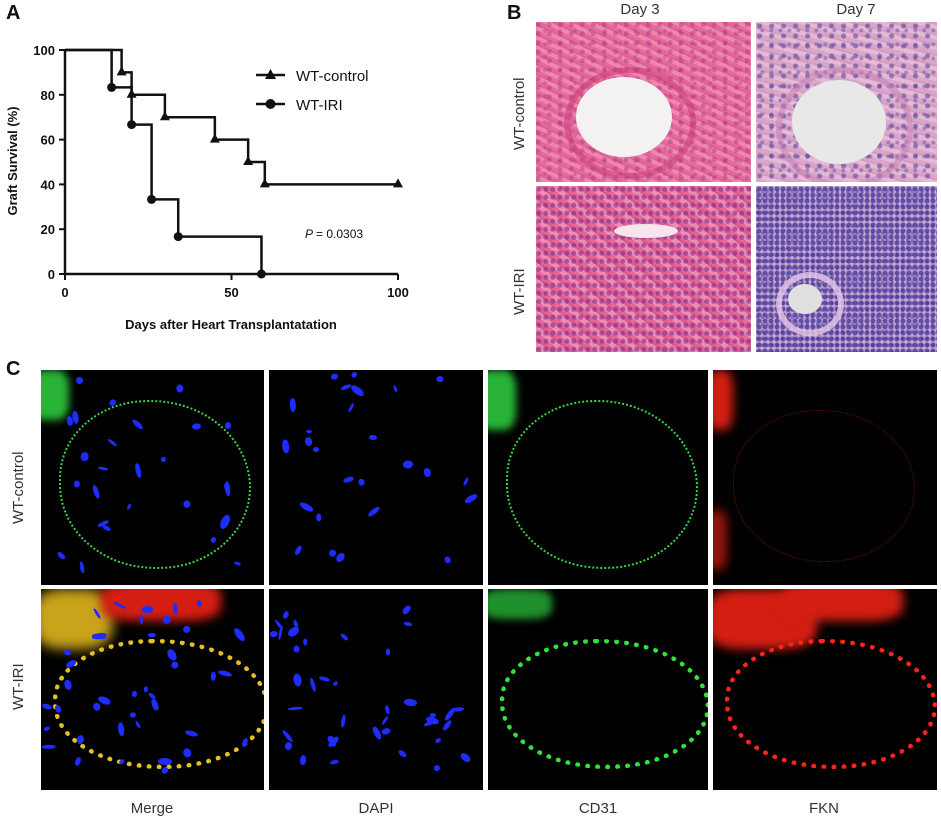 The height and width of the screenshot is (824, 941). What do you see at coordinates (270, 104) in the screenshot?
I see `legend-marker-wt-iri` at bounding box center [270, 104].